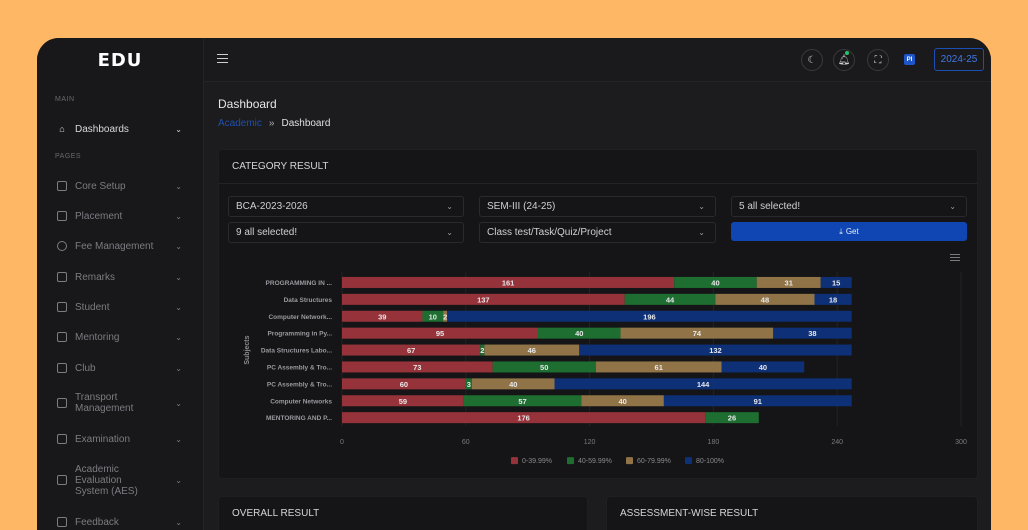 This screenshot has width=1028, height=530. I want to click on overall-result-card: OVERALL RESULT, so click(403, 513).